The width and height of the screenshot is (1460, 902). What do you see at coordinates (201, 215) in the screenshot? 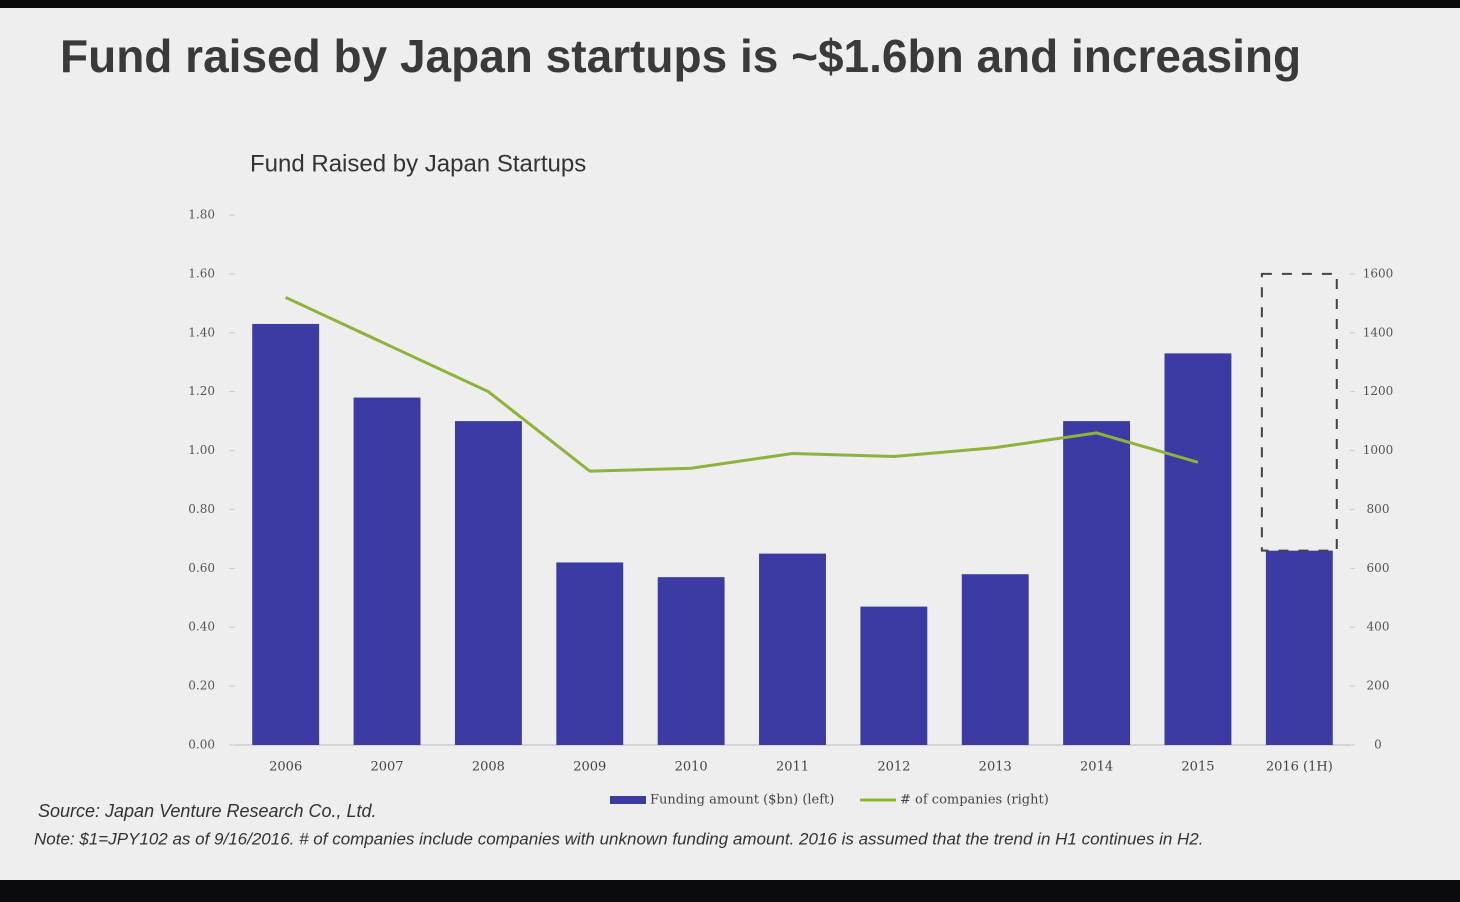
I see `y-tick-label: 1.80` at bounding box center [201, 215].